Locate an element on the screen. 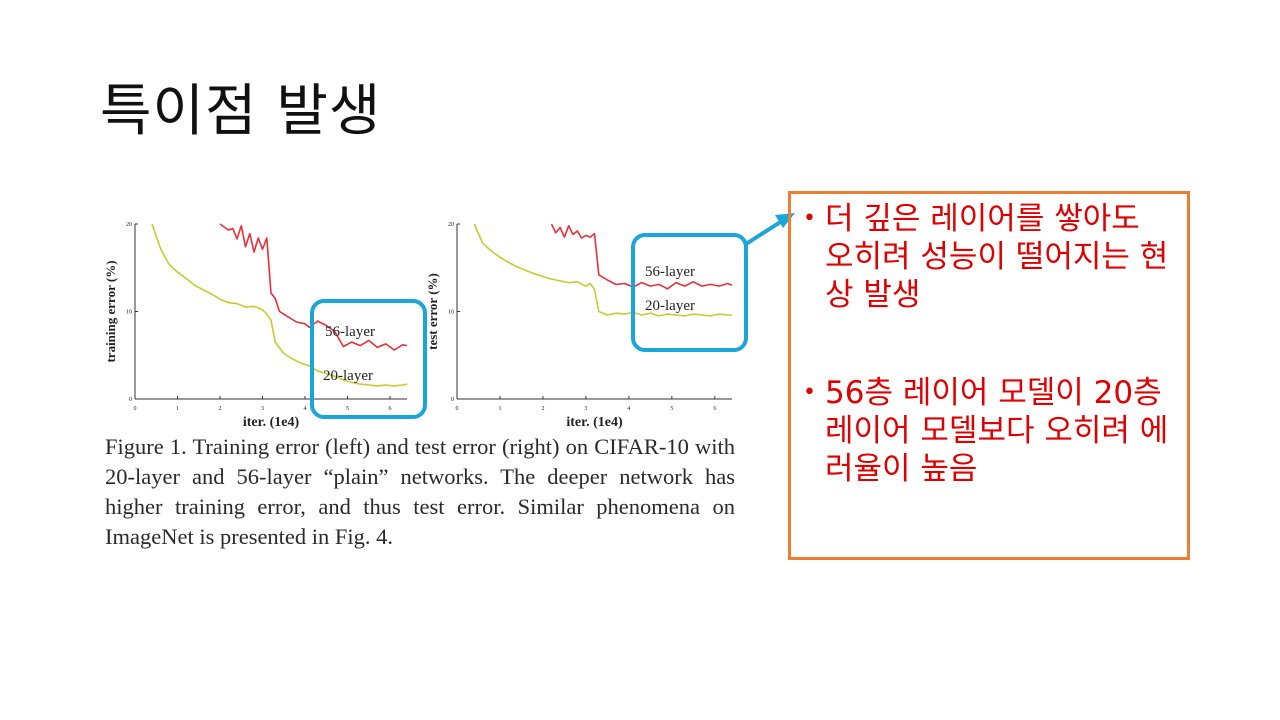 The height and width of the screenshot is (720, 1280). test-x-tick-label: 0 is located at coordinates (457, 409).